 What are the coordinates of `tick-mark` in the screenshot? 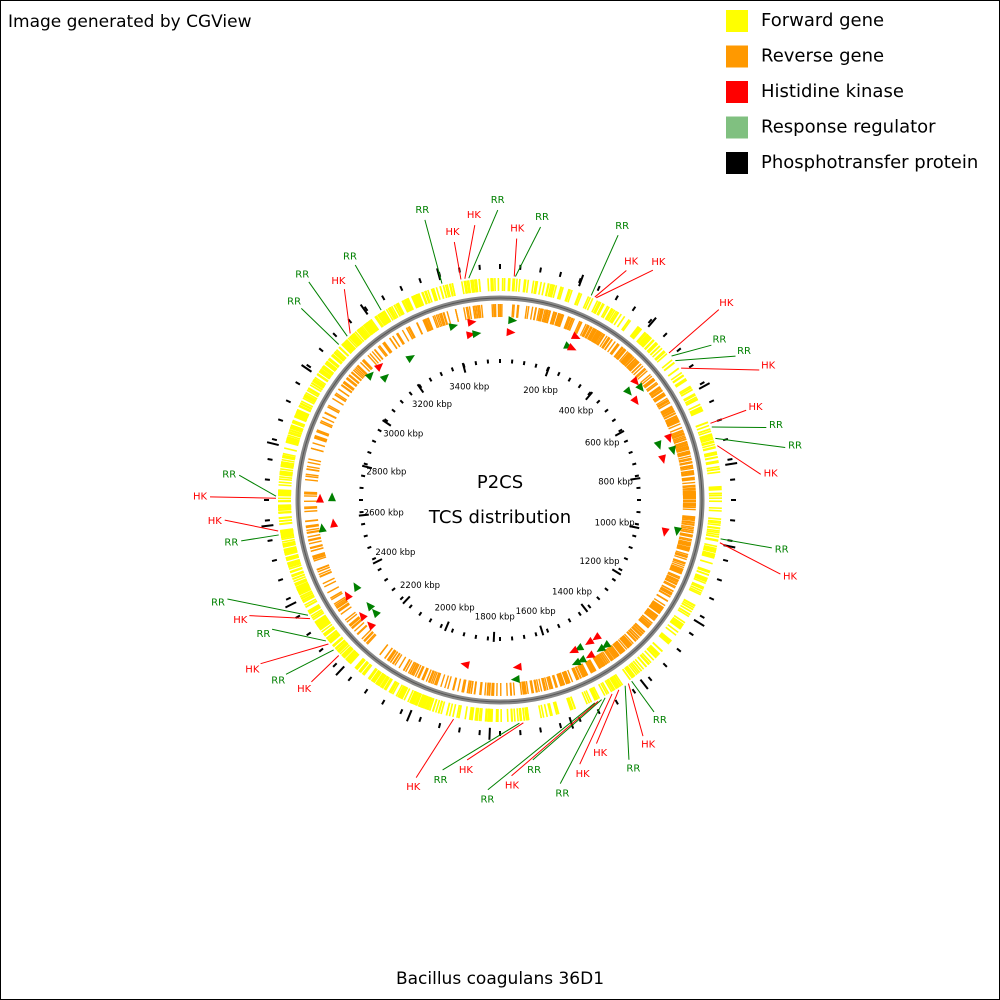 It's located at (409, 715).